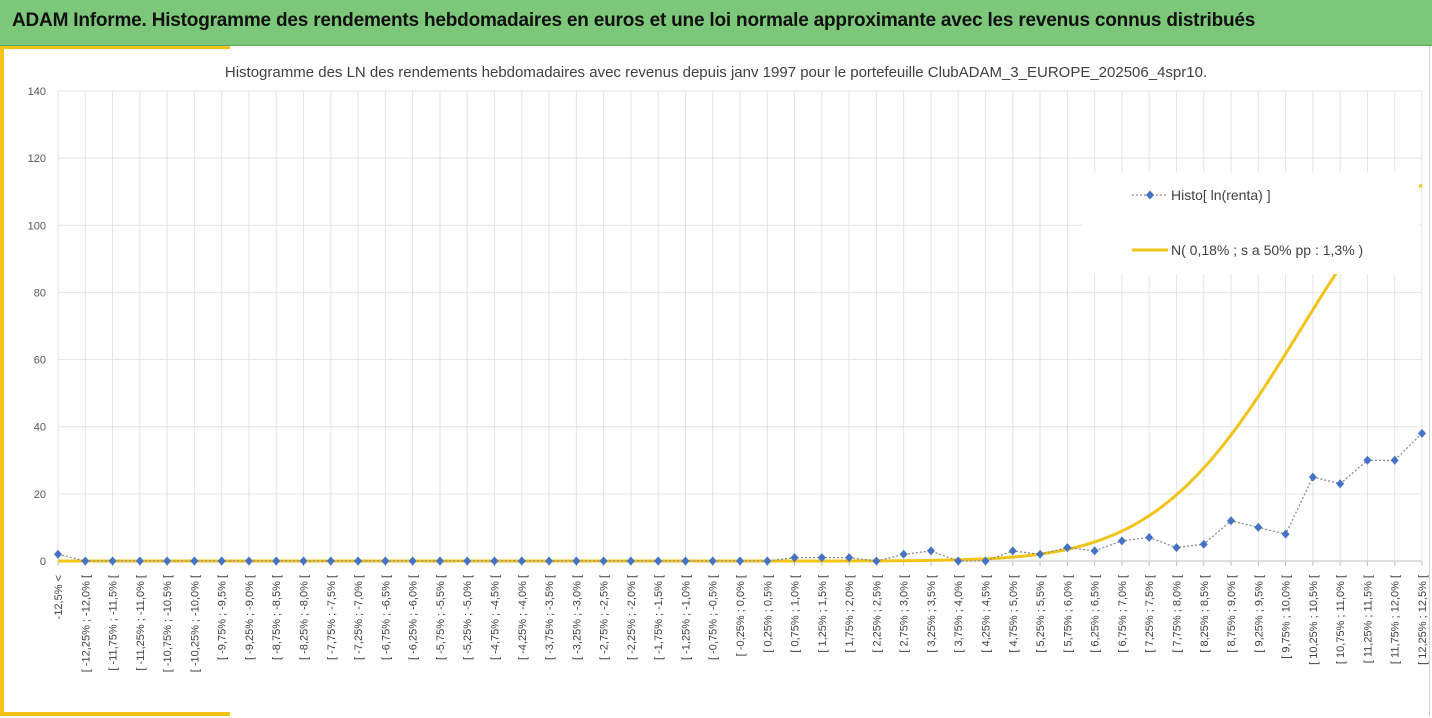 This screenshot has width=1432, height=718. Describe the element at coordinates (768, 614) in the screenshot. I see `x-tick-label: [ 0,25% ; 0,5% [` at that location.